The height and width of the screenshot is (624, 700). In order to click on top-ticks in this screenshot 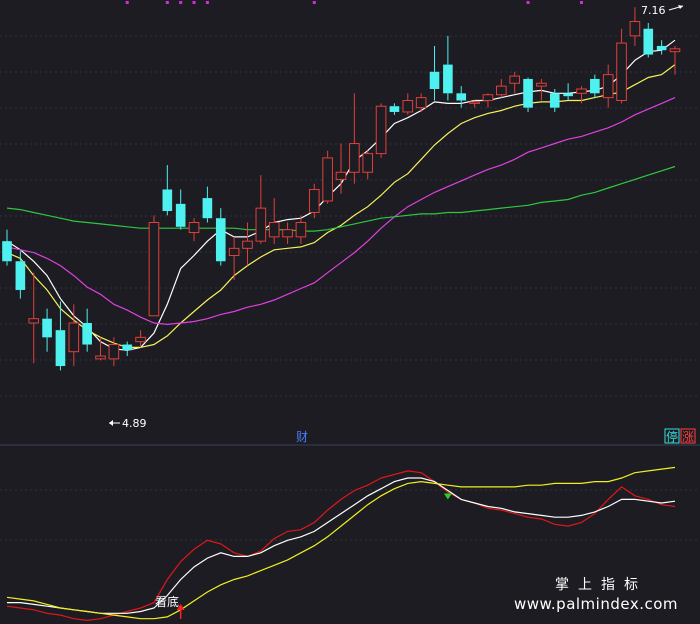, I will do `click(354, 2)`.